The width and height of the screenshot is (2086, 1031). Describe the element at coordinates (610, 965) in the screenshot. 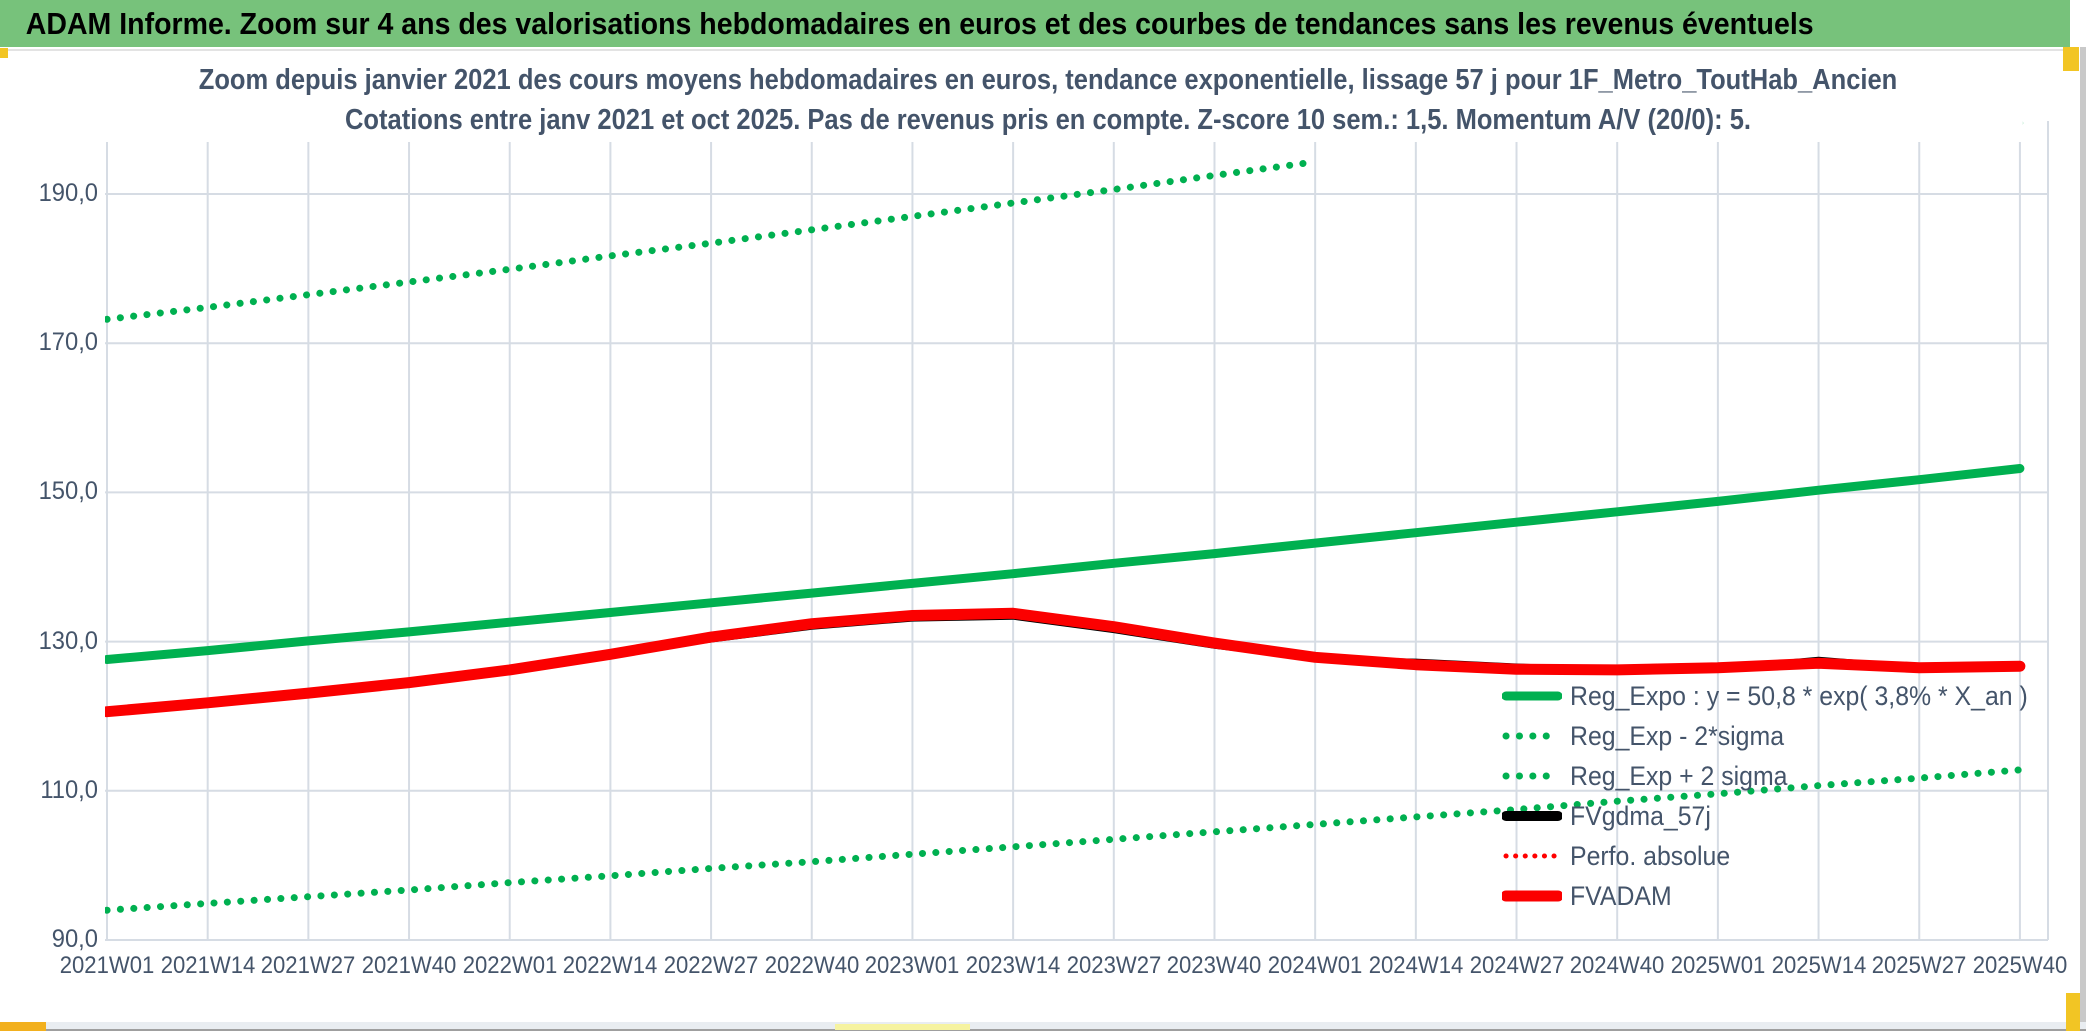

I see `x-tick-label: 2022W14` at that location.